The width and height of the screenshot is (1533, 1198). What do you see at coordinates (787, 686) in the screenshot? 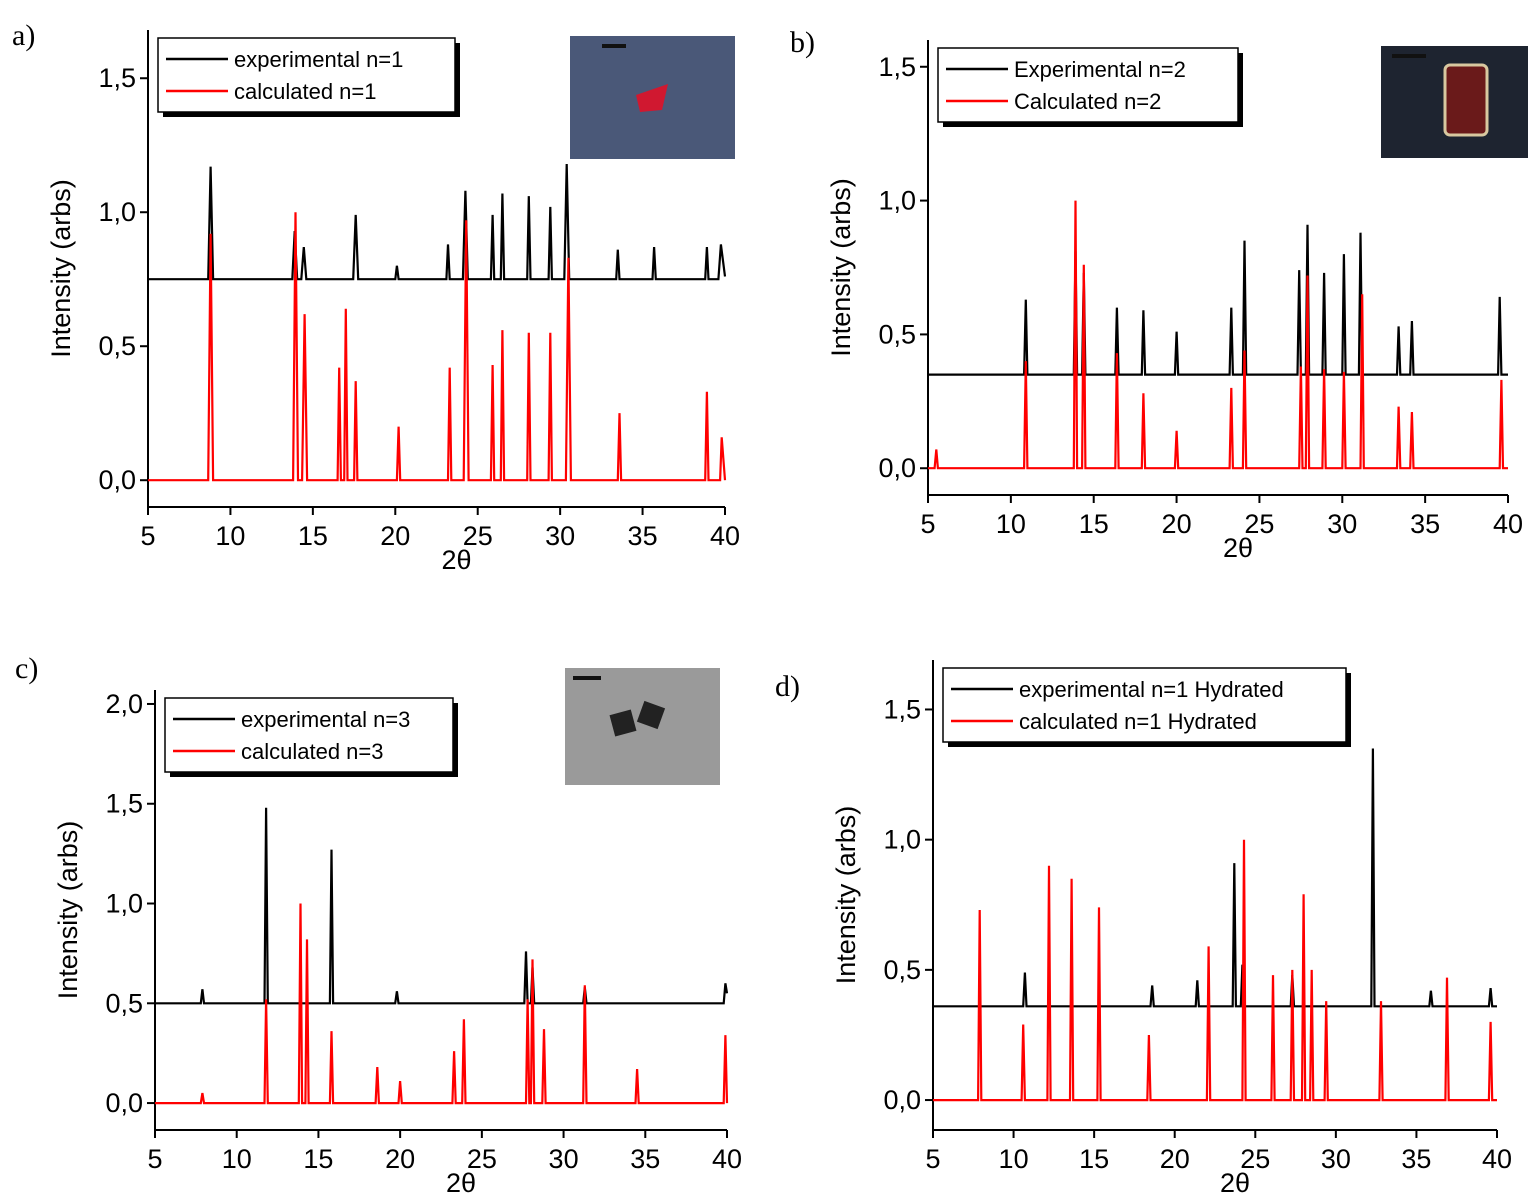
I see `panel-label: d)` at bounding box center [787, 686].